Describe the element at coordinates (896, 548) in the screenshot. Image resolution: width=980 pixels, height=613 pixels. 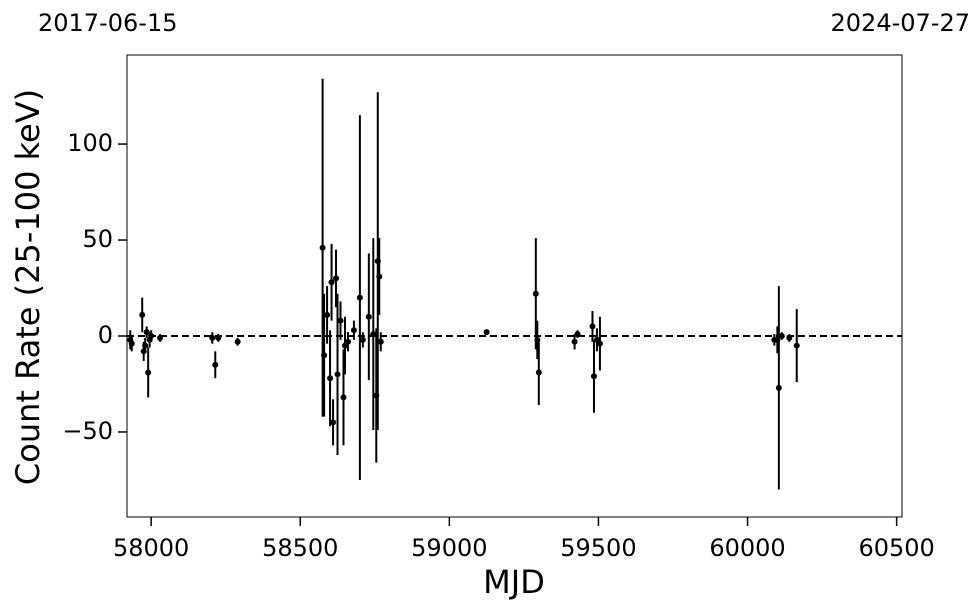
I see `x-tick-label: 60500` at that location.